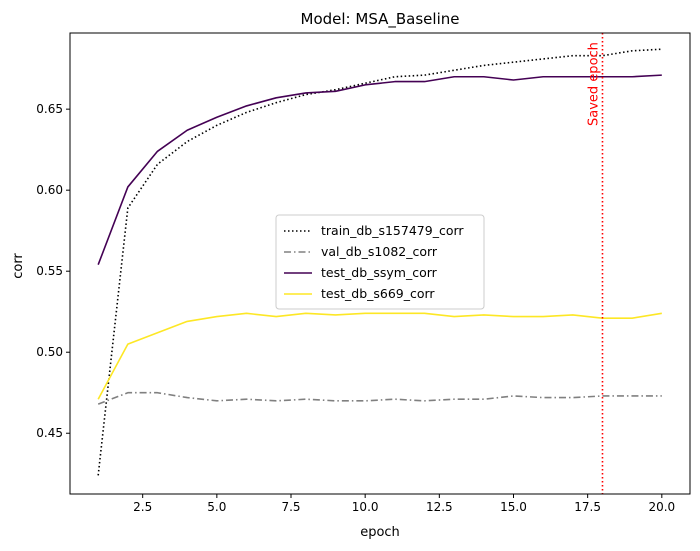 The image size is (700, 551). What do you see at coordinates (380, 19) in the screenshot?
I see `chart-title: Model: MSA_Baseline` at bounding box center [380, 19].